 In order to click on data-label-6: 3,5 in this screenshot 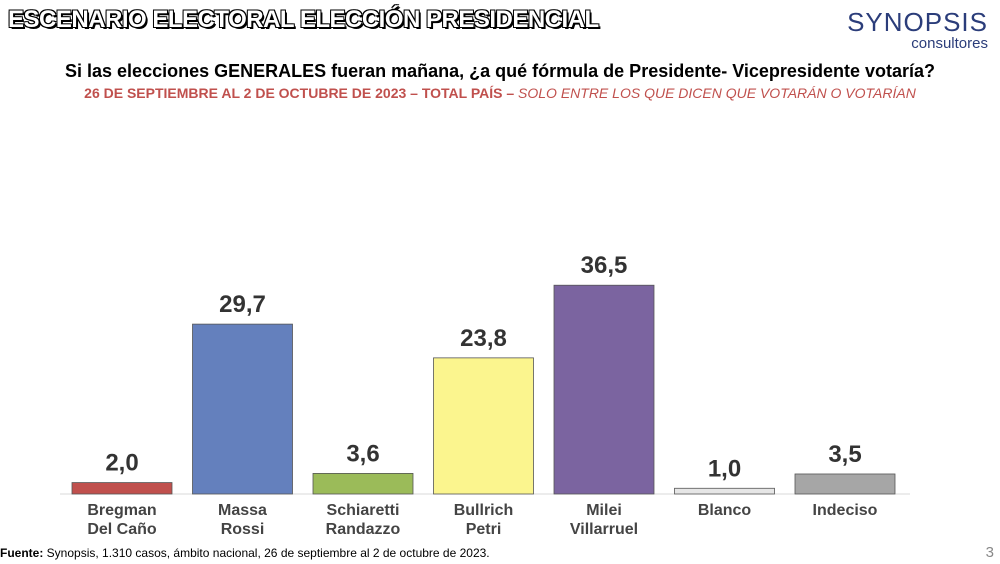, I will do `click(844, 454)`.